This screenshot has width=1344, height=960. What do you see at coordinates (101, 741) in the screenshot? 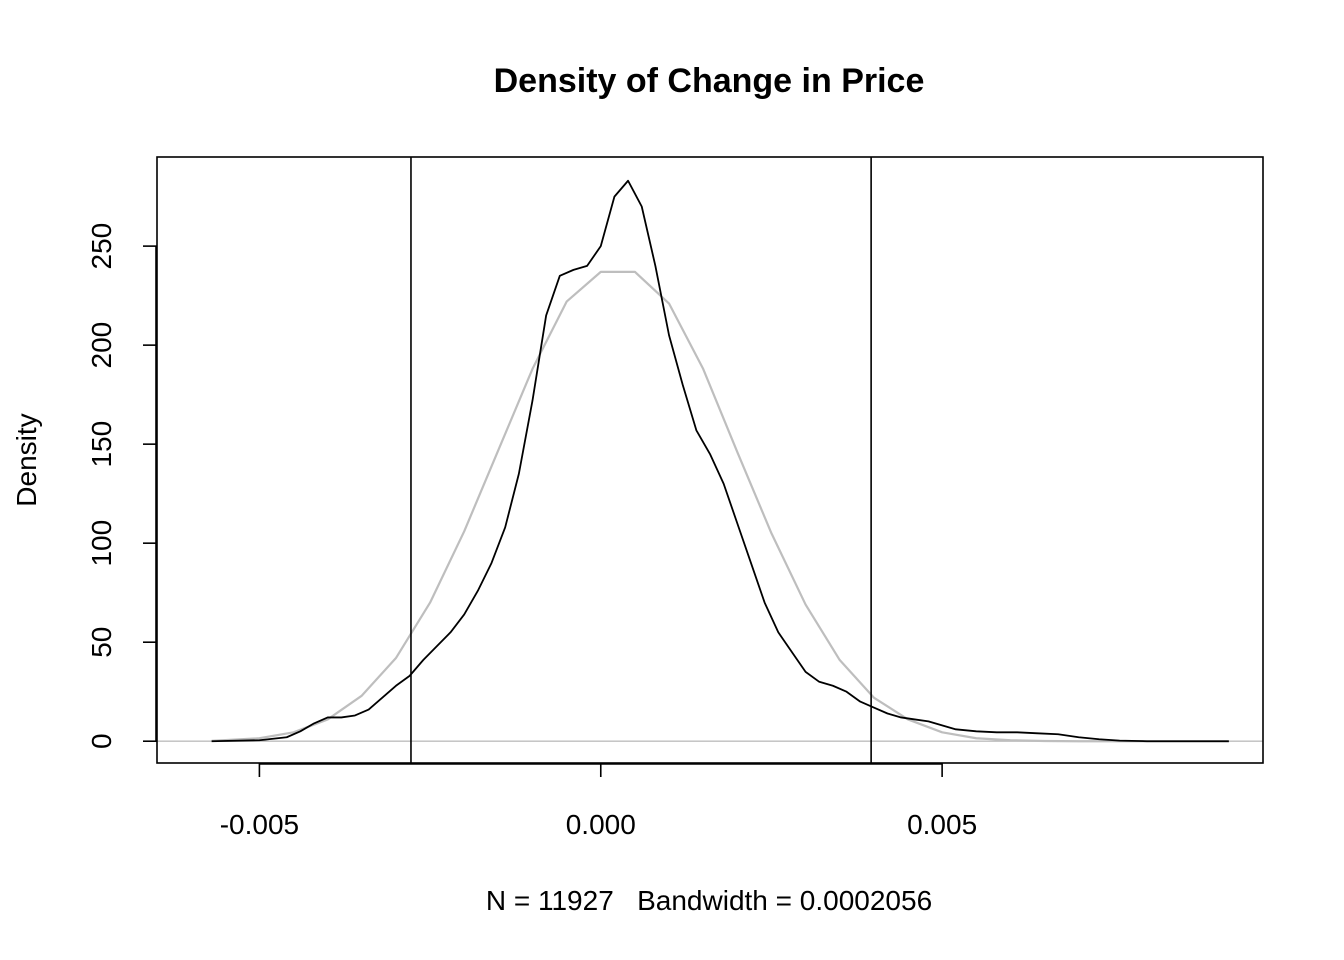
I see `y-tick-label: 0` at bounding box center [101, 741].